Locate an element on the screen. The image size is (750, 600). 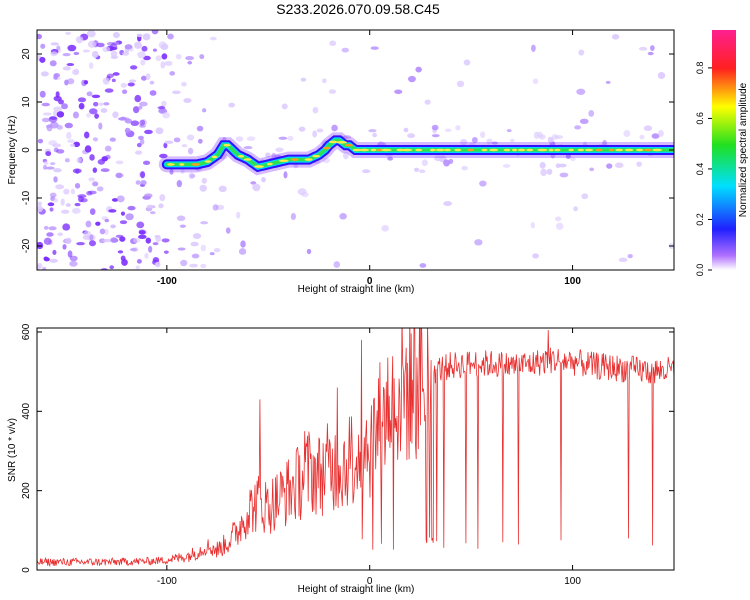
spectrogram-x-axis-label: Height of straight line (km) is located at coordinates (356, 289).